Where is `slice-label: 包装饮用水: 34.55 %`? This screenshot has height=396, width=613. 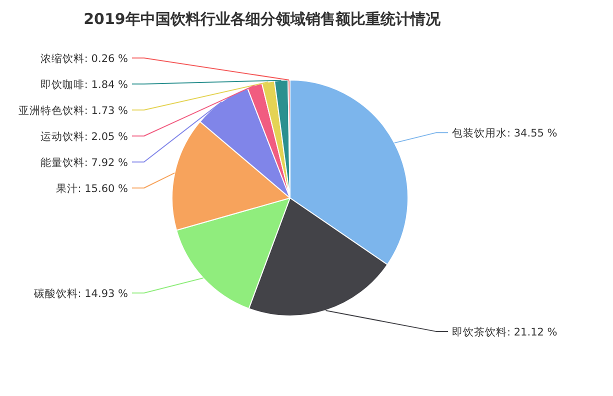
slice-label: 包装饮用水: 34.55 % is located at coordinates (505, 133).